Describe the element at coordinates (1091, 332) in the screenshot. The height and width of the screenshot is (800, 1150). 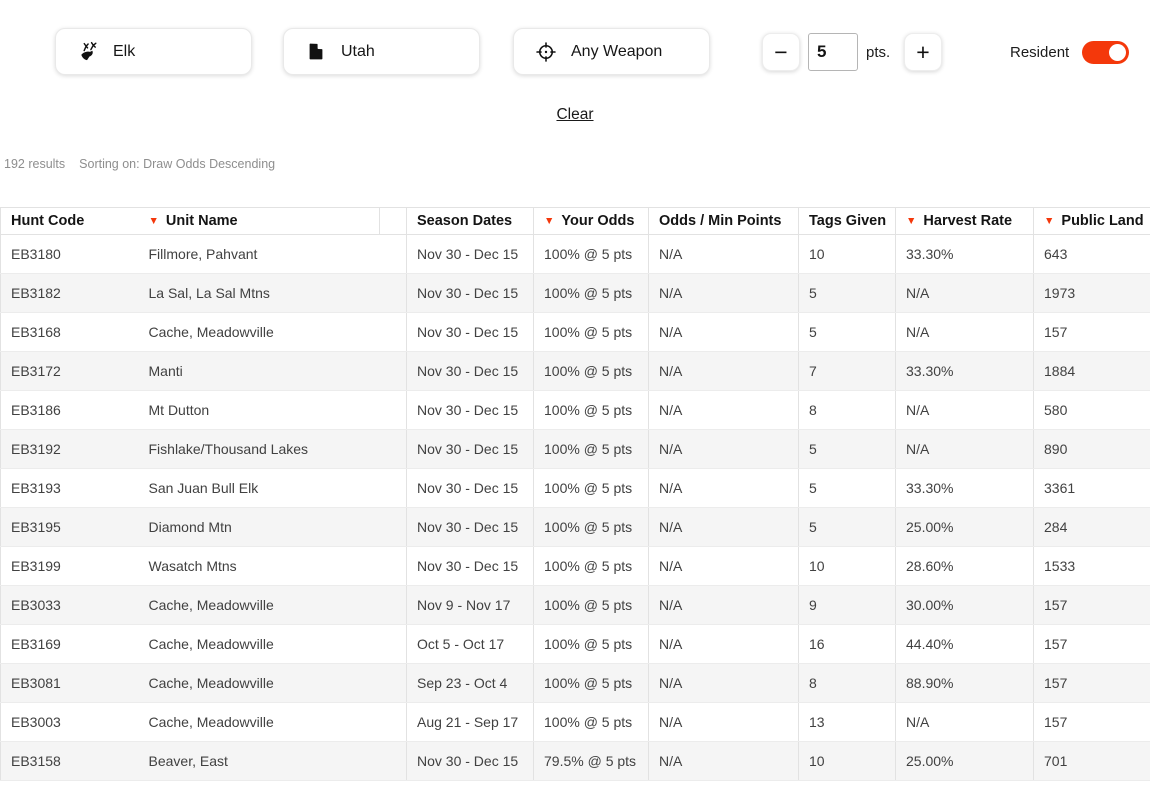
I see `cell-public: 157` at that location.